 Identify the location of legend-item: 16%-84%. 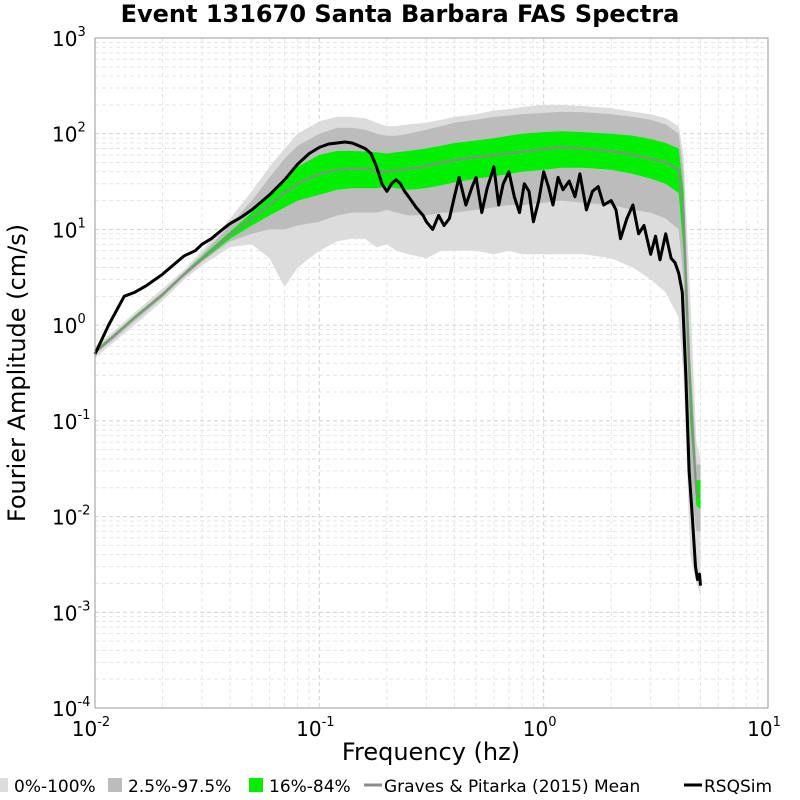
(300, 787).